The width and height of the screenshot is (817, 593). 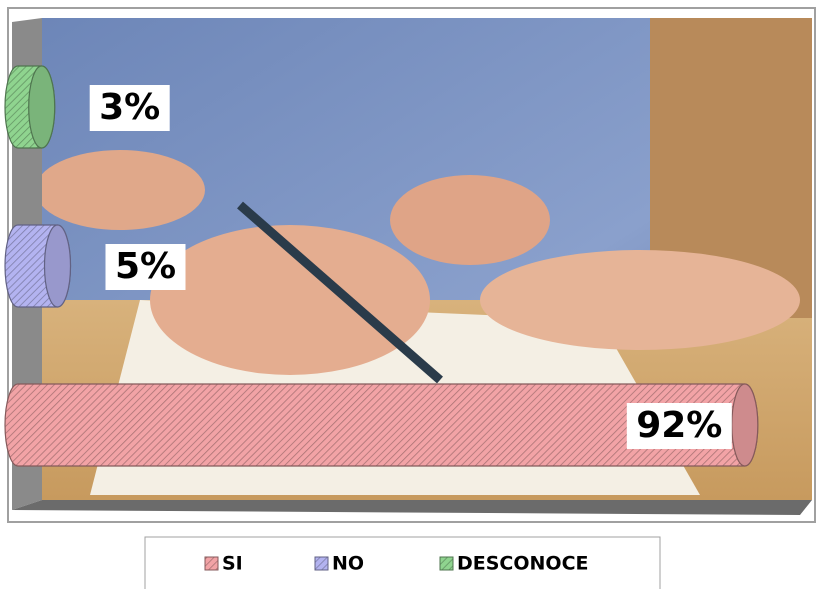 What do you see at coordinates (402, 564) in the screenshot?
I see `legend-box` at bounding box center [402, 564].